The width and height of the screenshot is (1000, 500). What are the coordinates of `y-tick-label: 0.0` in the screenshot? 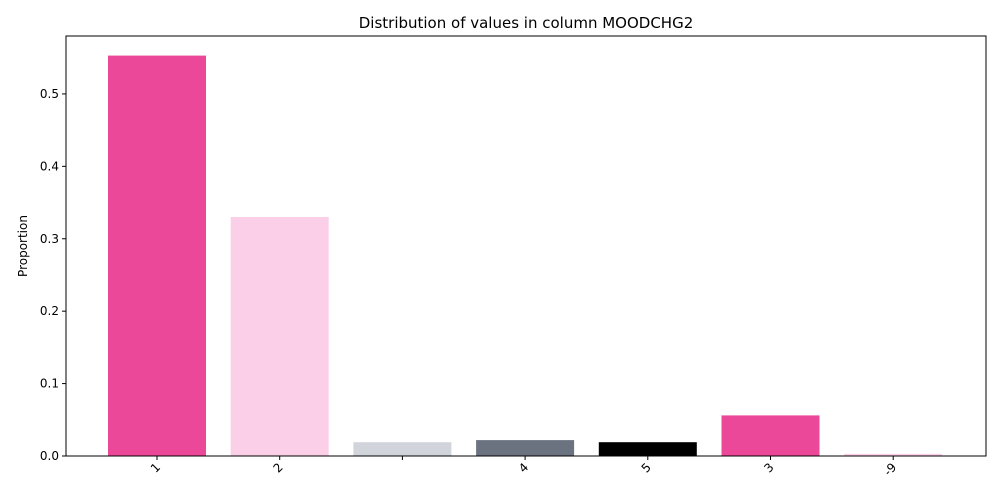 It's located at (49, 456).